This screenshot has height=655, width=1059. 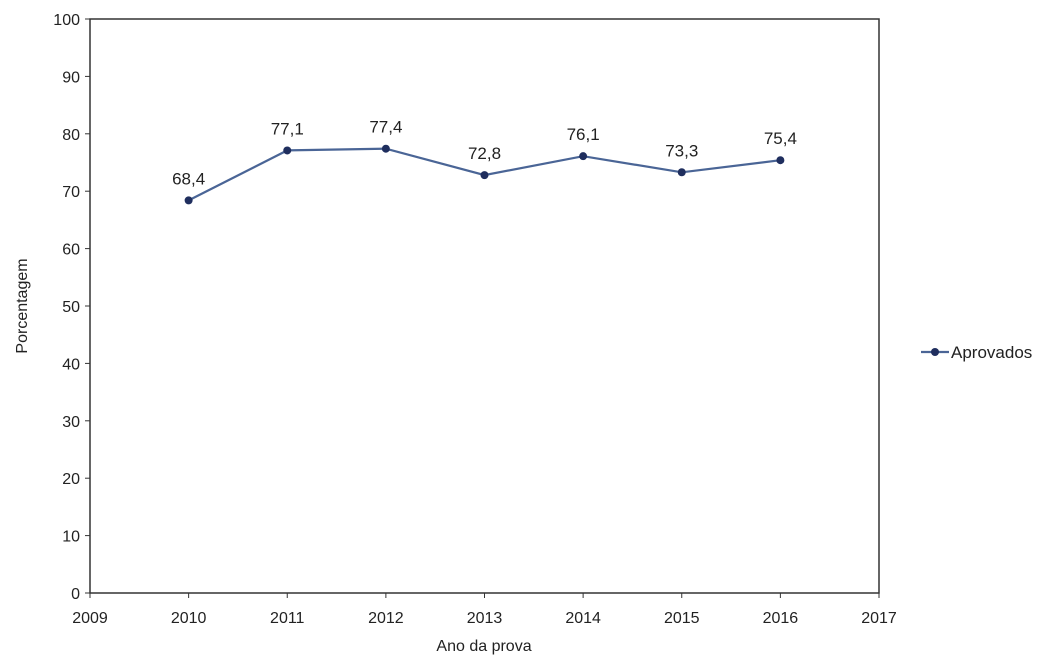 I want to click on y-tick-label: 10, so click(x=71, y=537).